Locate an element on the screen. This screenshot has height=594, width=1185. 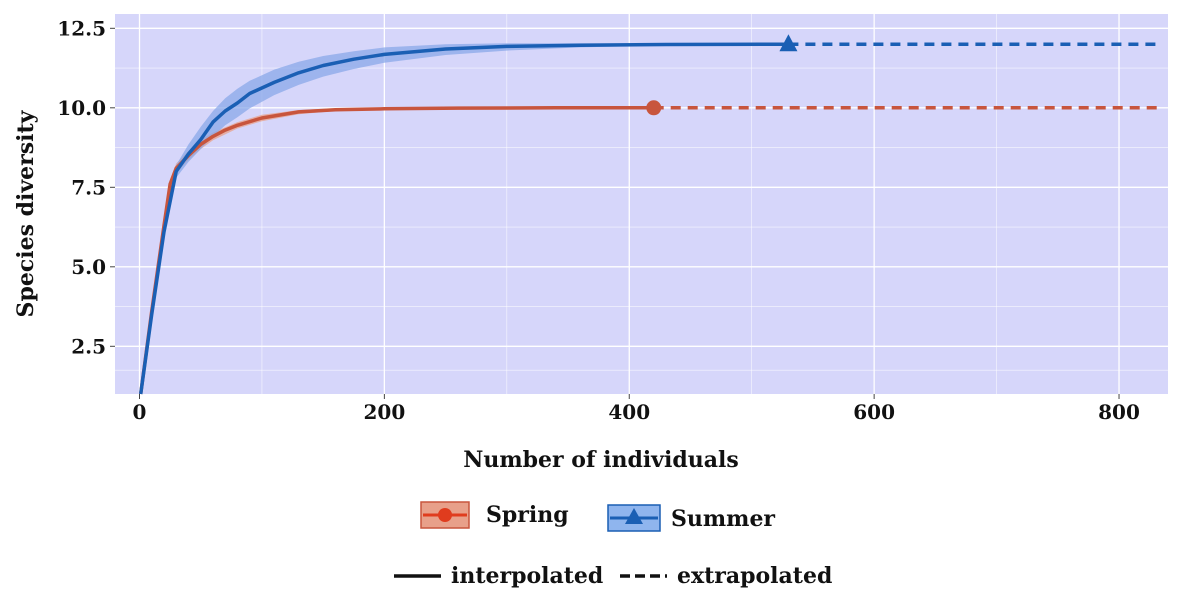
x-tick-label: 800 is located at coordinates (1119, 412).